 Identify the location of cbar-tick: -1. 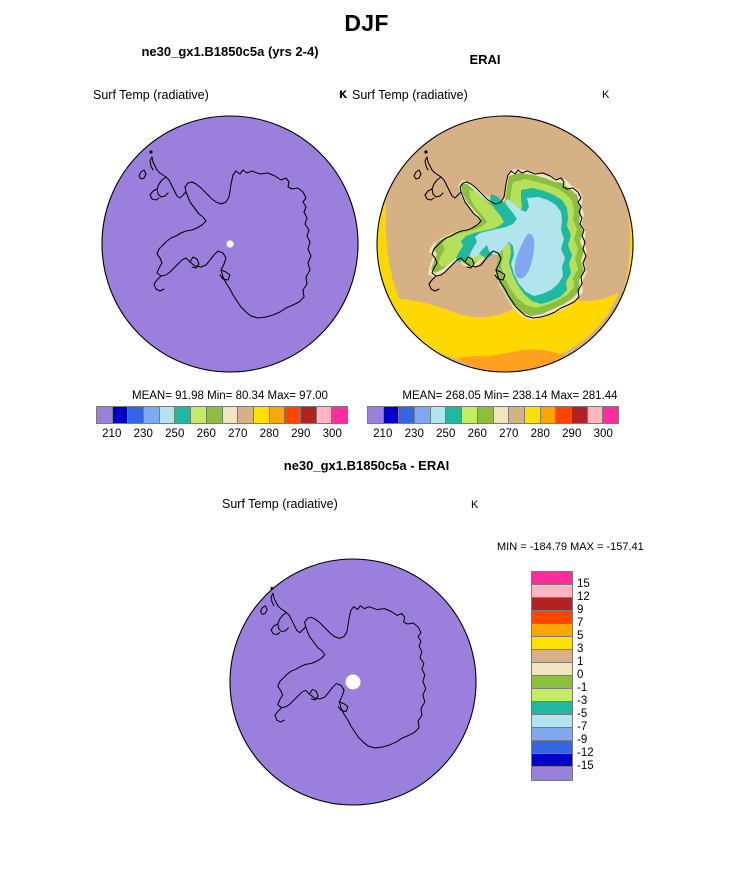
(582, 688).